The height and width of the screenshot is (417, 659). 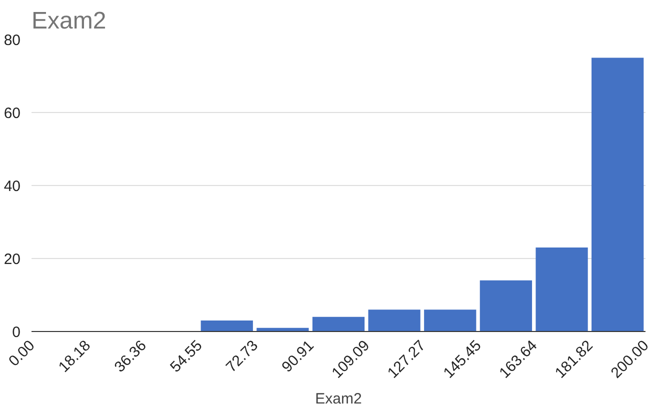 What do you see at coordinates (338, 399) in the screenshot?
I see `x-axis-title: Exam2` at bounding box center [338, 399].